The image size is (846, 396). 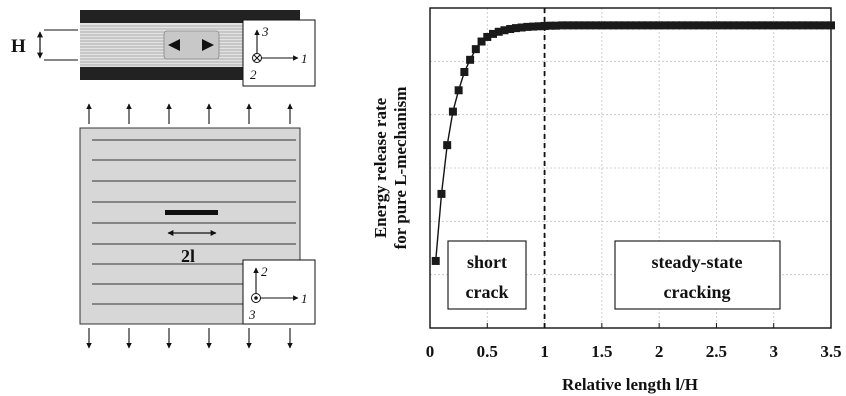 What do you see at coordinates (264, 271) in the screenshot?
I see `bottom-axis-2-label: 2` at bounding box center [264, 271].